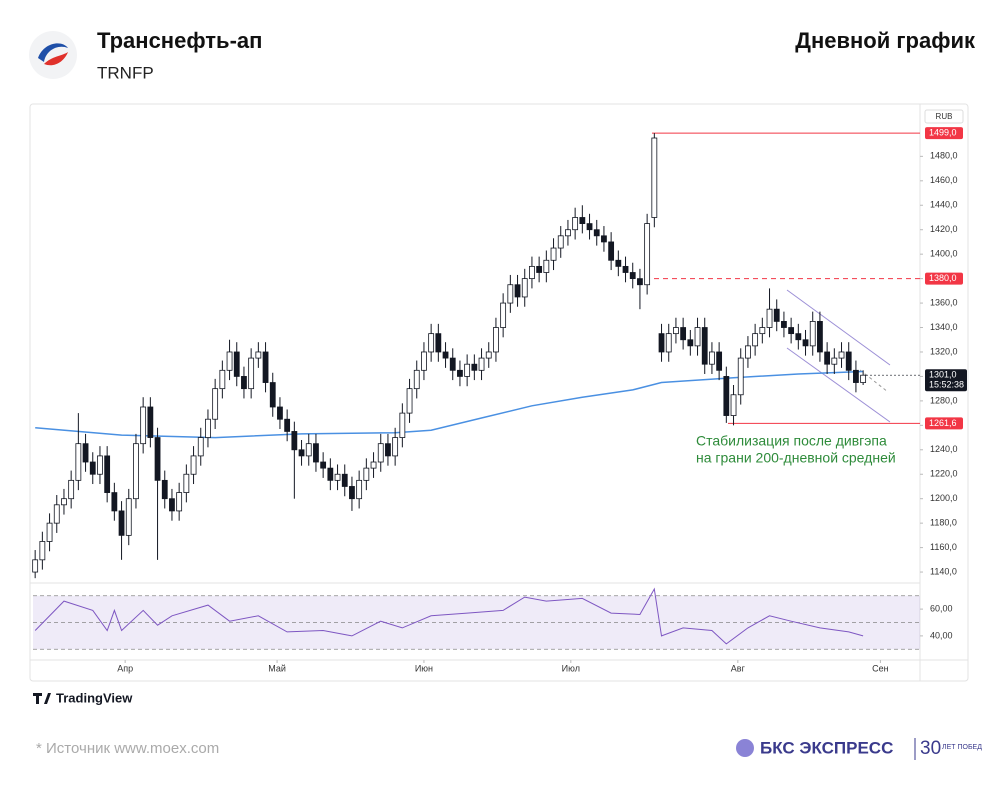 Image resolution: width=1000 pixels, height=790 pixels. I want to click on level-label: 1380,0, so click(943, 278).